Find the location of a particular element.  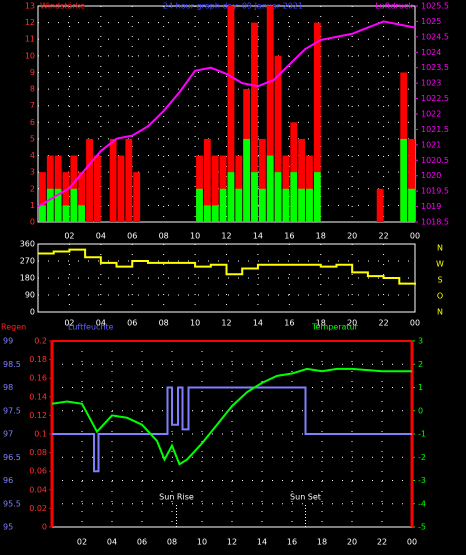

y2-tick-label: 1020 is located at coordinates (431, 175).